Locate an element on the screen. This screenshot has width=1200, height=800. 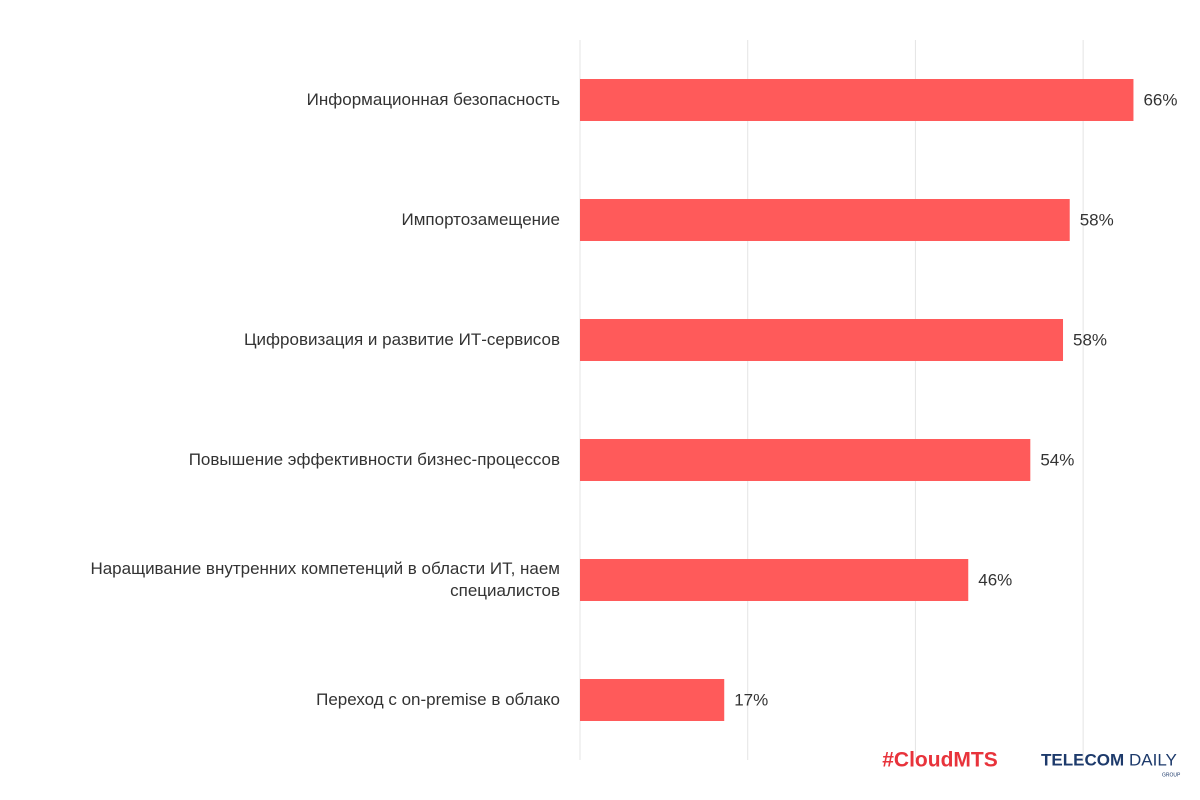
logo-telecom: TELECOM is located at coordinates (1082, 759).